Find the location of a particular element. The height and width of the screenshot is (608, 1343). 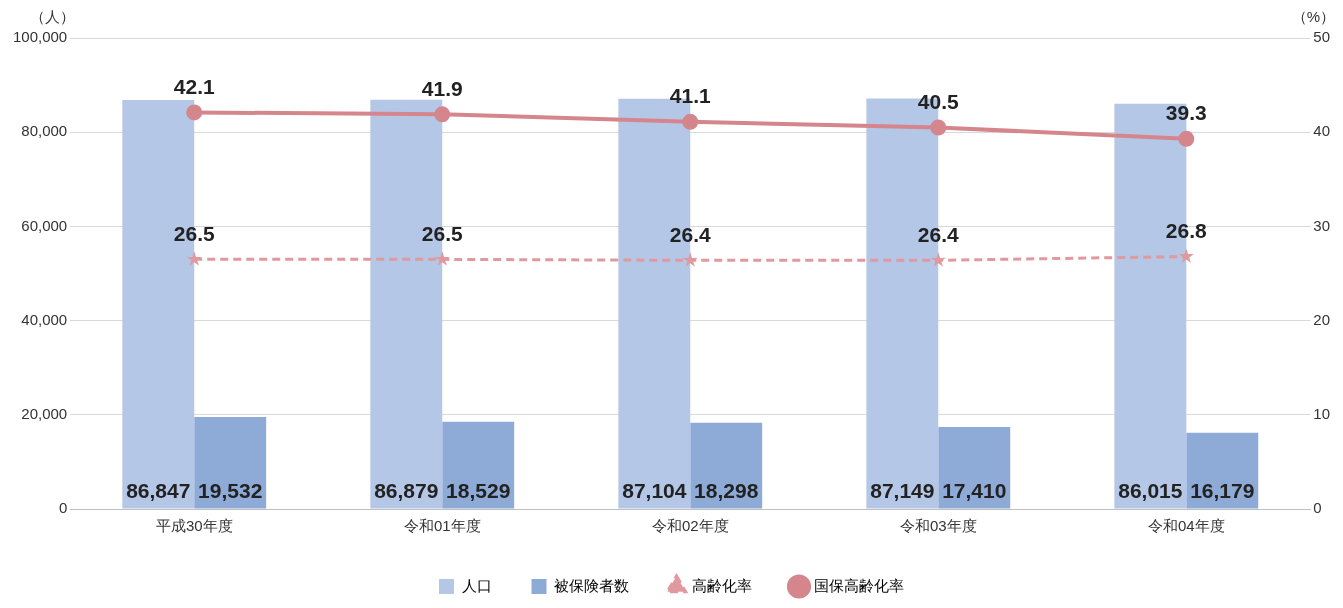

data-label: 40.5 is located at coordinates (938, 101).